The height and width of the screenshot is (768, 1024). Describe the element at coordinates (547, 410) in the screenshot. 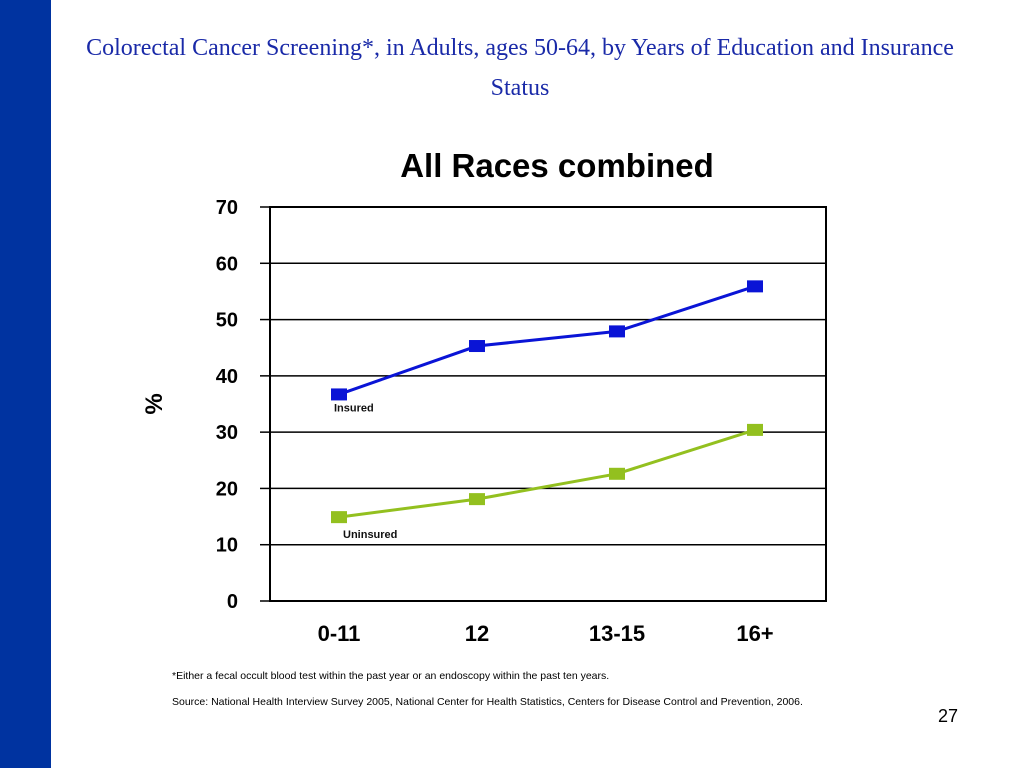

I see `series-lines: Insured Uninsured` at that location.